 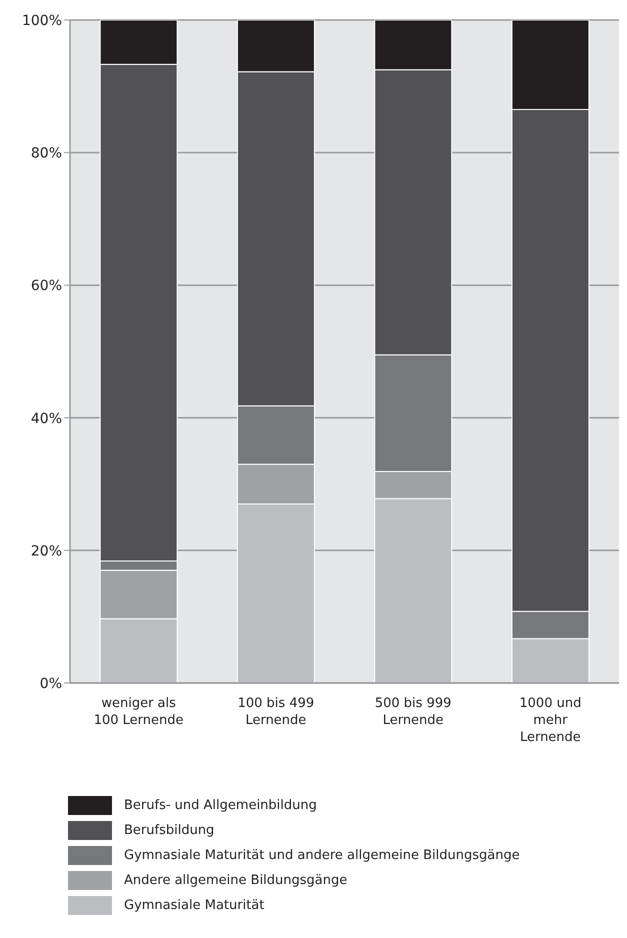 What do you see at coordinates (46, 154) in the screenshot?
I see `y-tick-label: 80%` at bounding box center [46, 154].